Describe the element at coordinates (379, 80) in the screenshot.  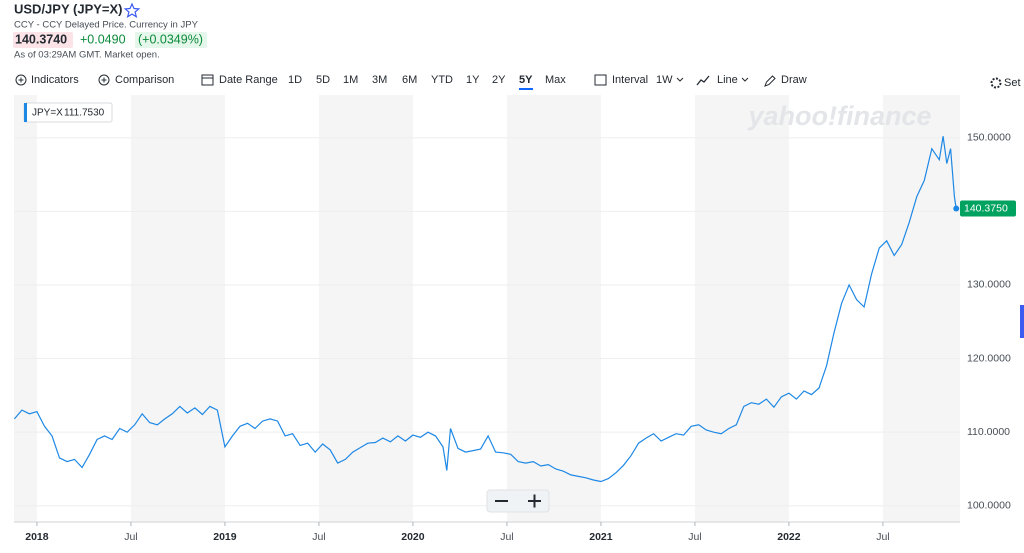
I see `range-button: 3M` at that location.